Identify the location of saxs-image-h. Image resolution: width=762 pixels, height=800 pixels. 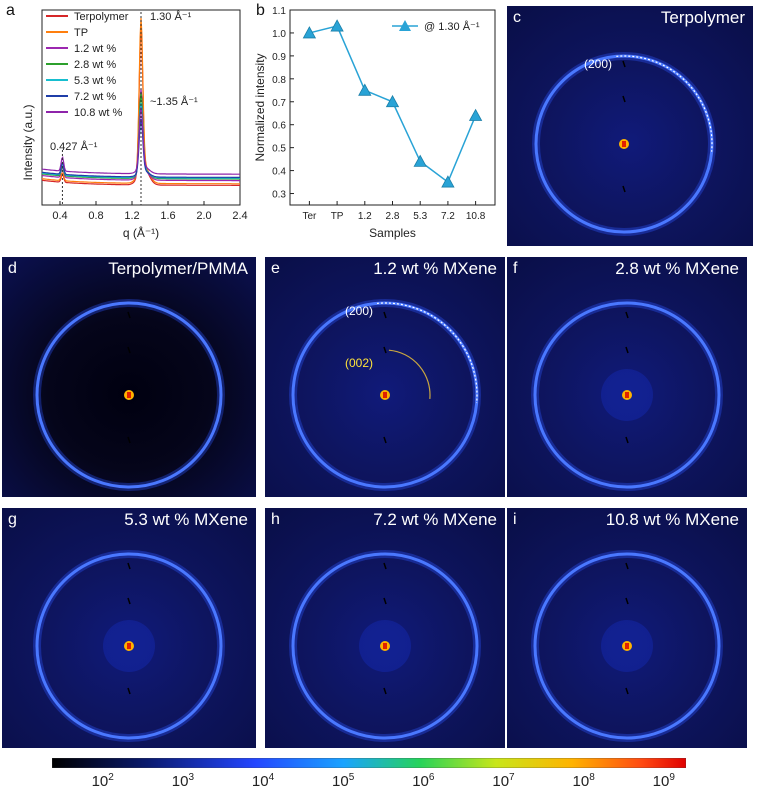
(385, 628).